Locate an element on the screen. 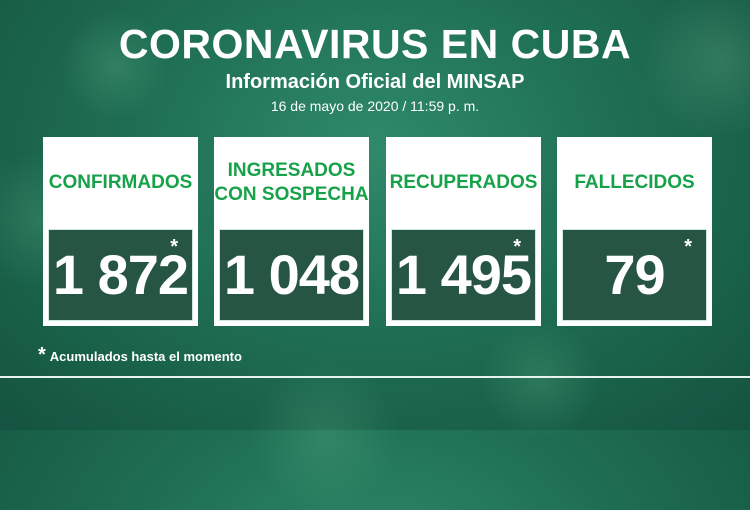 The image size is (750, 510). footnote: * Acumulados hasta el momento is located at coordinates (140, 355).